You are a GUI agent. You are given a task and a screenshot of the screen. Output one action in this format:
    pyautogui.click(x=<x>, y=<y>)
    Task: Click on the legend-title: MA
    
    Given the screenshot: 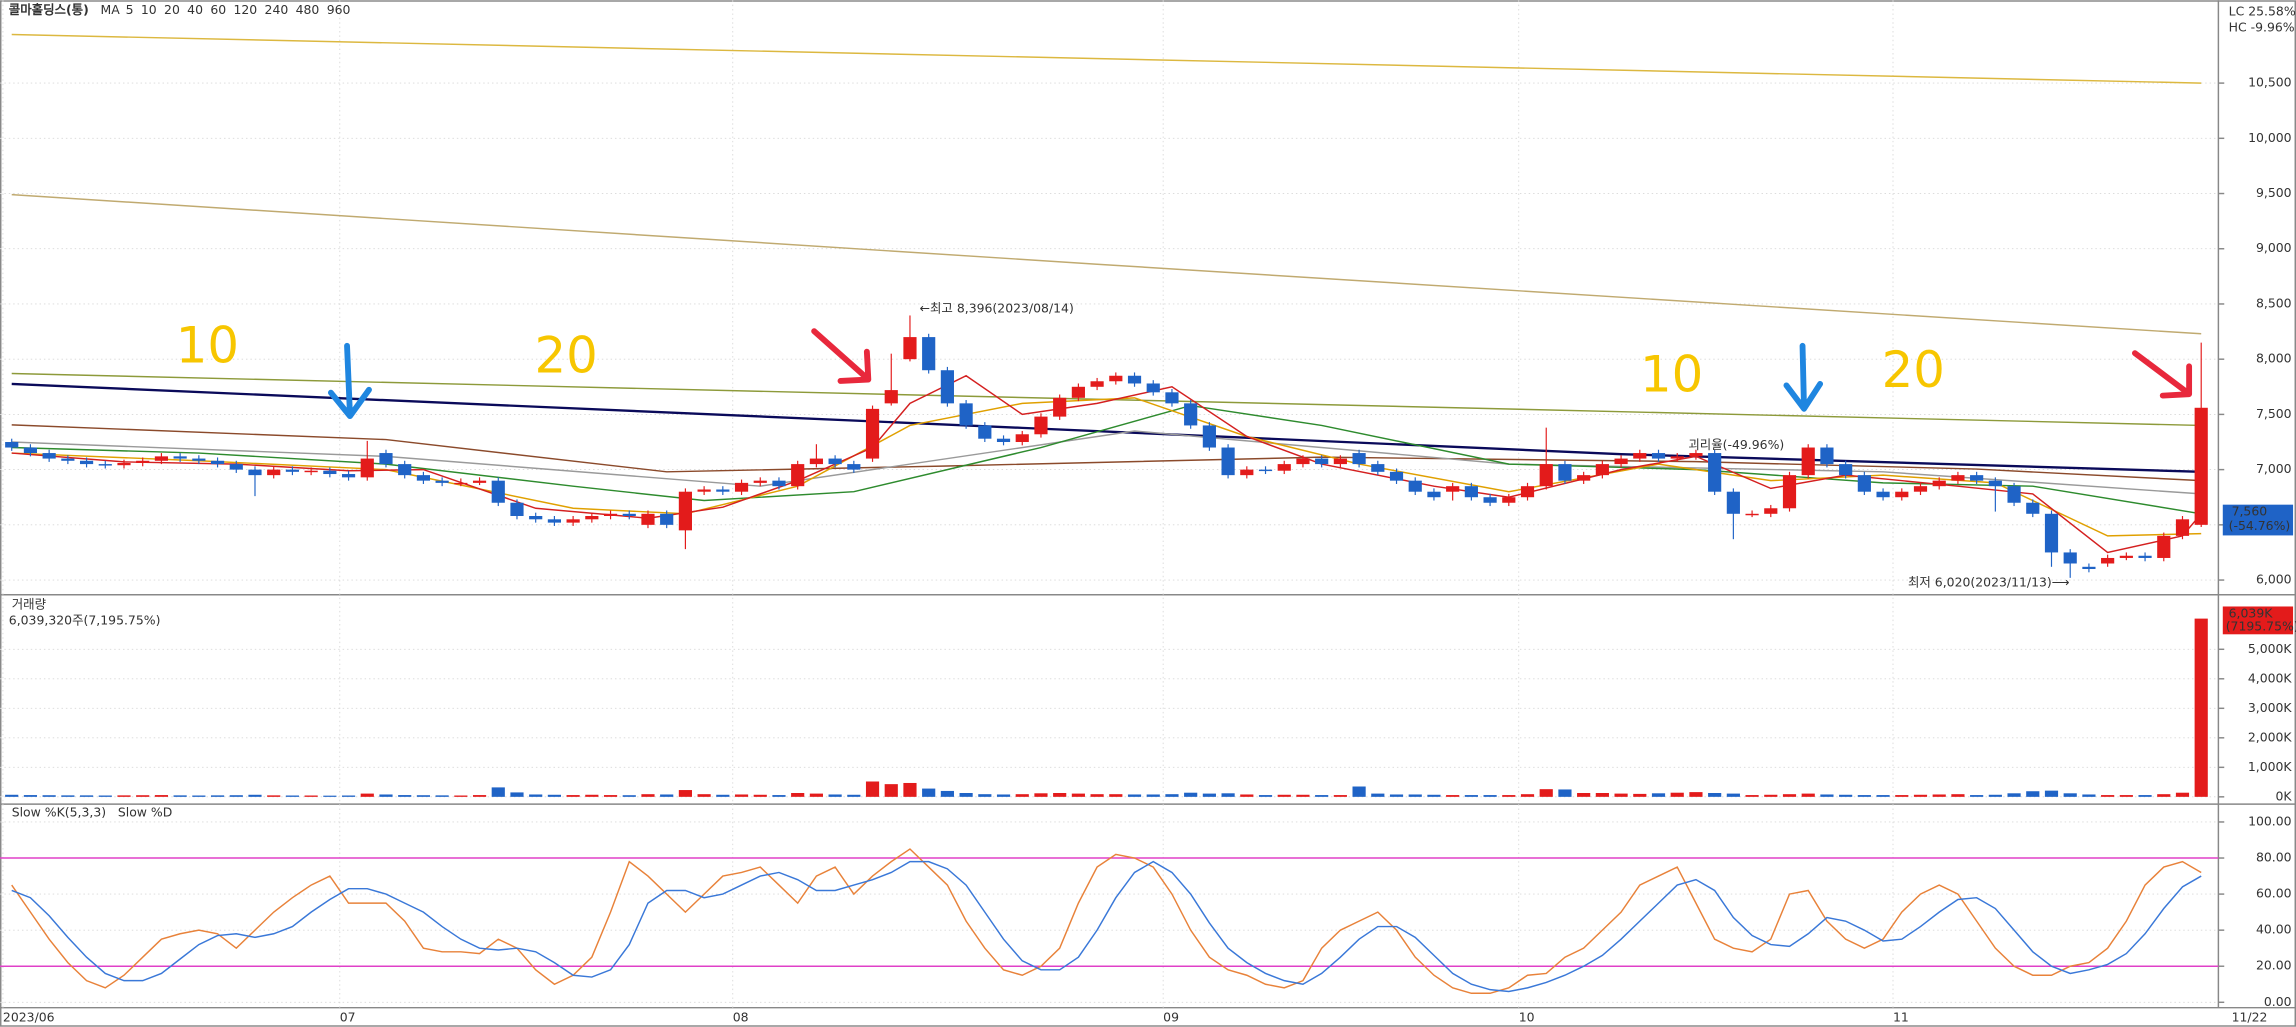 What is the action you would take?
    pyautogui.click(x=111, y=9)
    